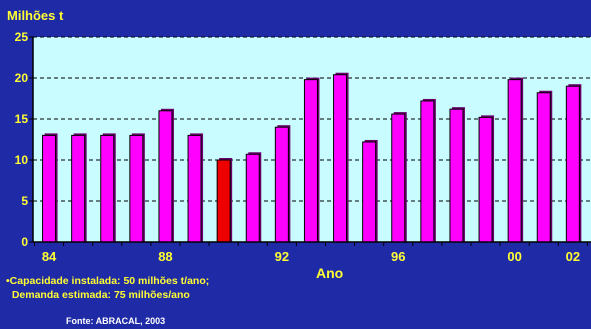 This screenshot has width=591, height=329. Describe the element at coordinates (330, 273) in the screenshot. I see `x-axis-label: Ano` at that location.